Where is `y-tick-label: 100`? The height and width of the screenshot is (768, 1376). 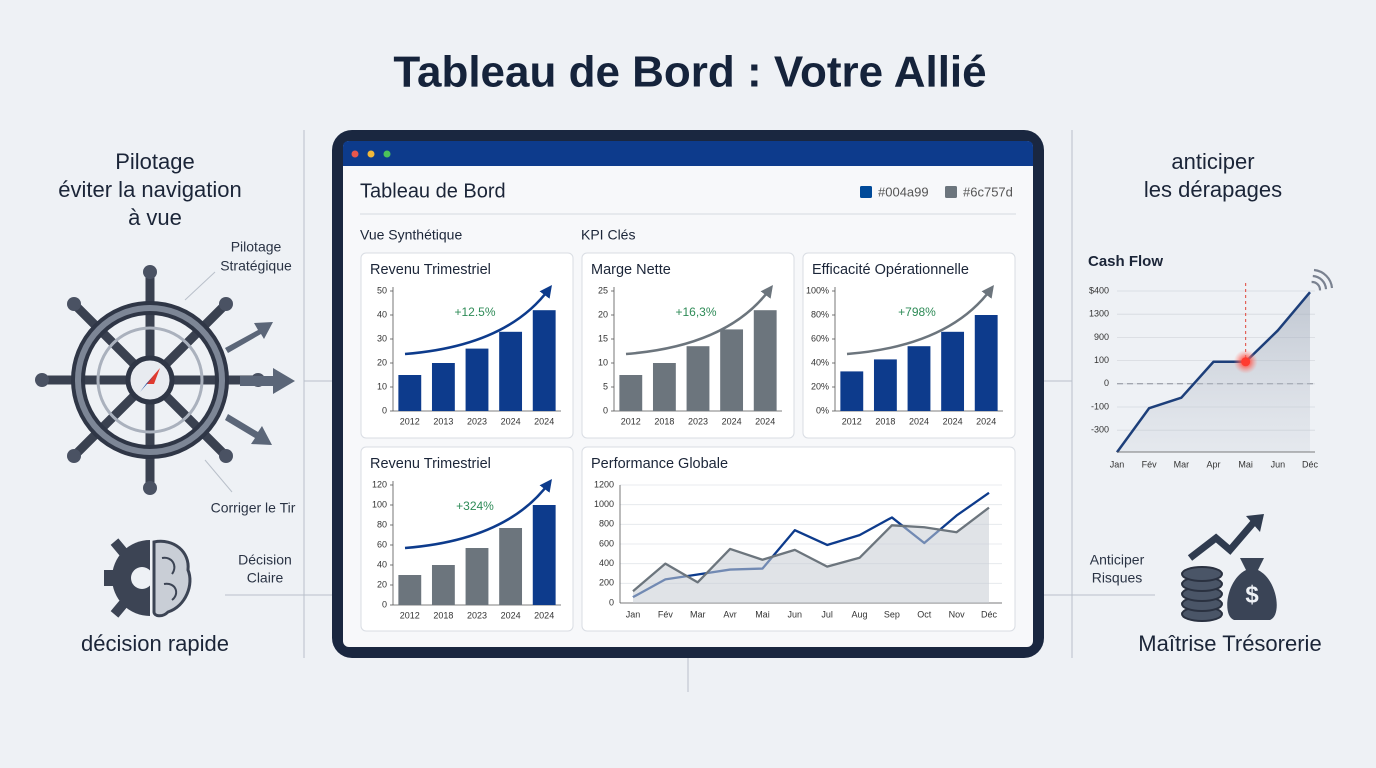
y-tick-label: 100 is located at coordinates (1101, 360).